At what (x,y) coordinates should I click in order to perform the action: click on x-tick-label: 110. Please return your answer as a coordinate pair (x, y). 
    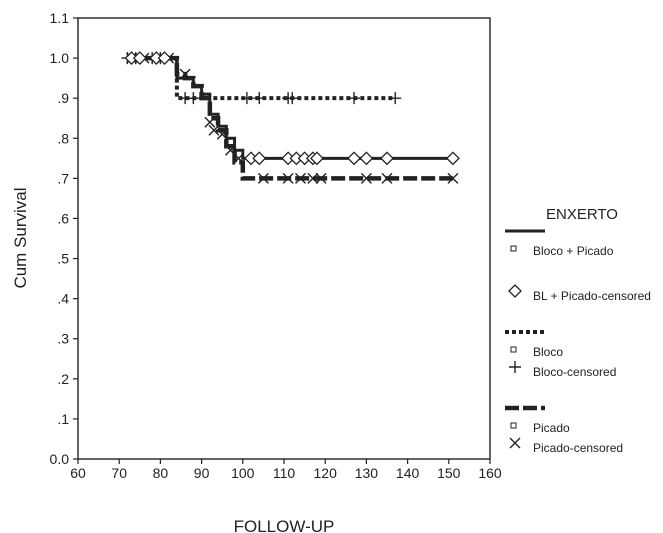
    Looking at the image, I should click on (284, 473).